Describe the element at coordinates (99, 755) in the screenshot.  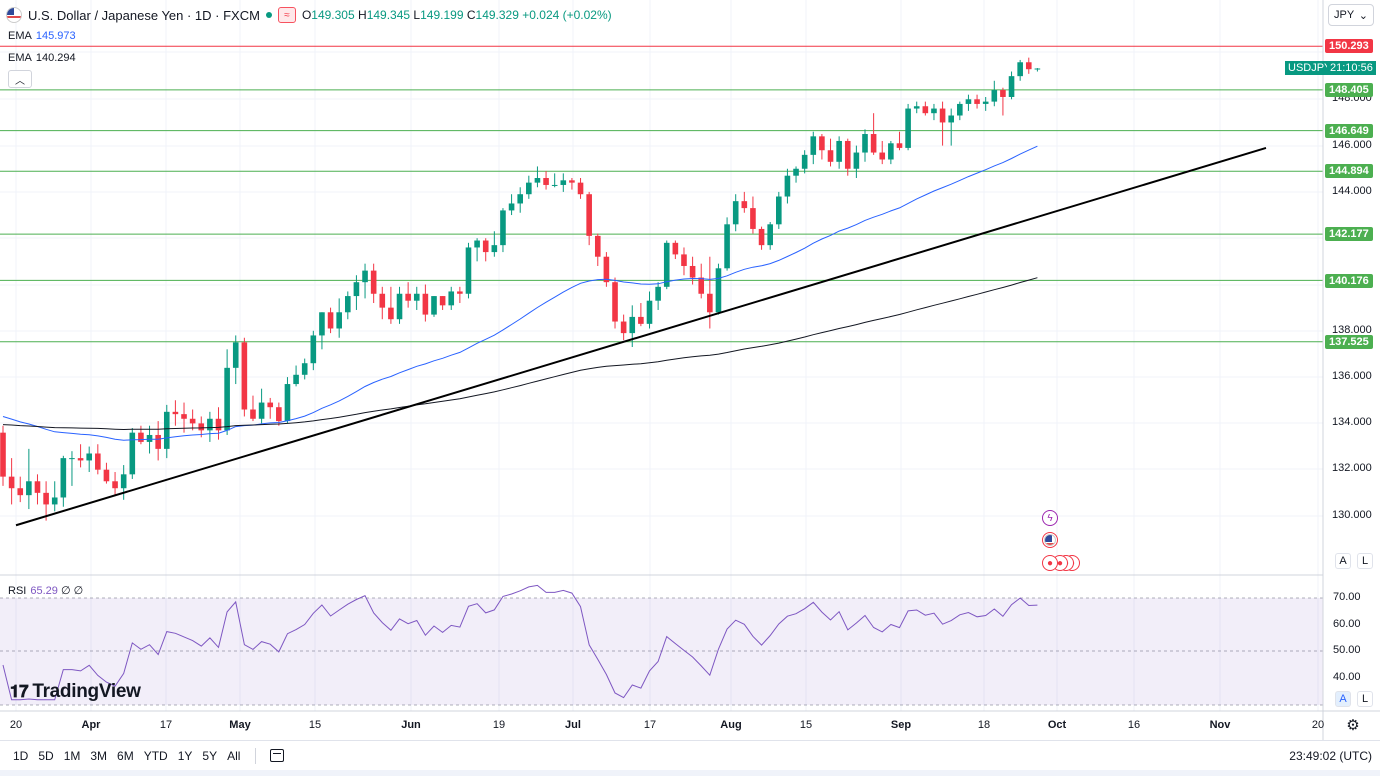
I see `timeframe-button-3m: 3M` at that location.